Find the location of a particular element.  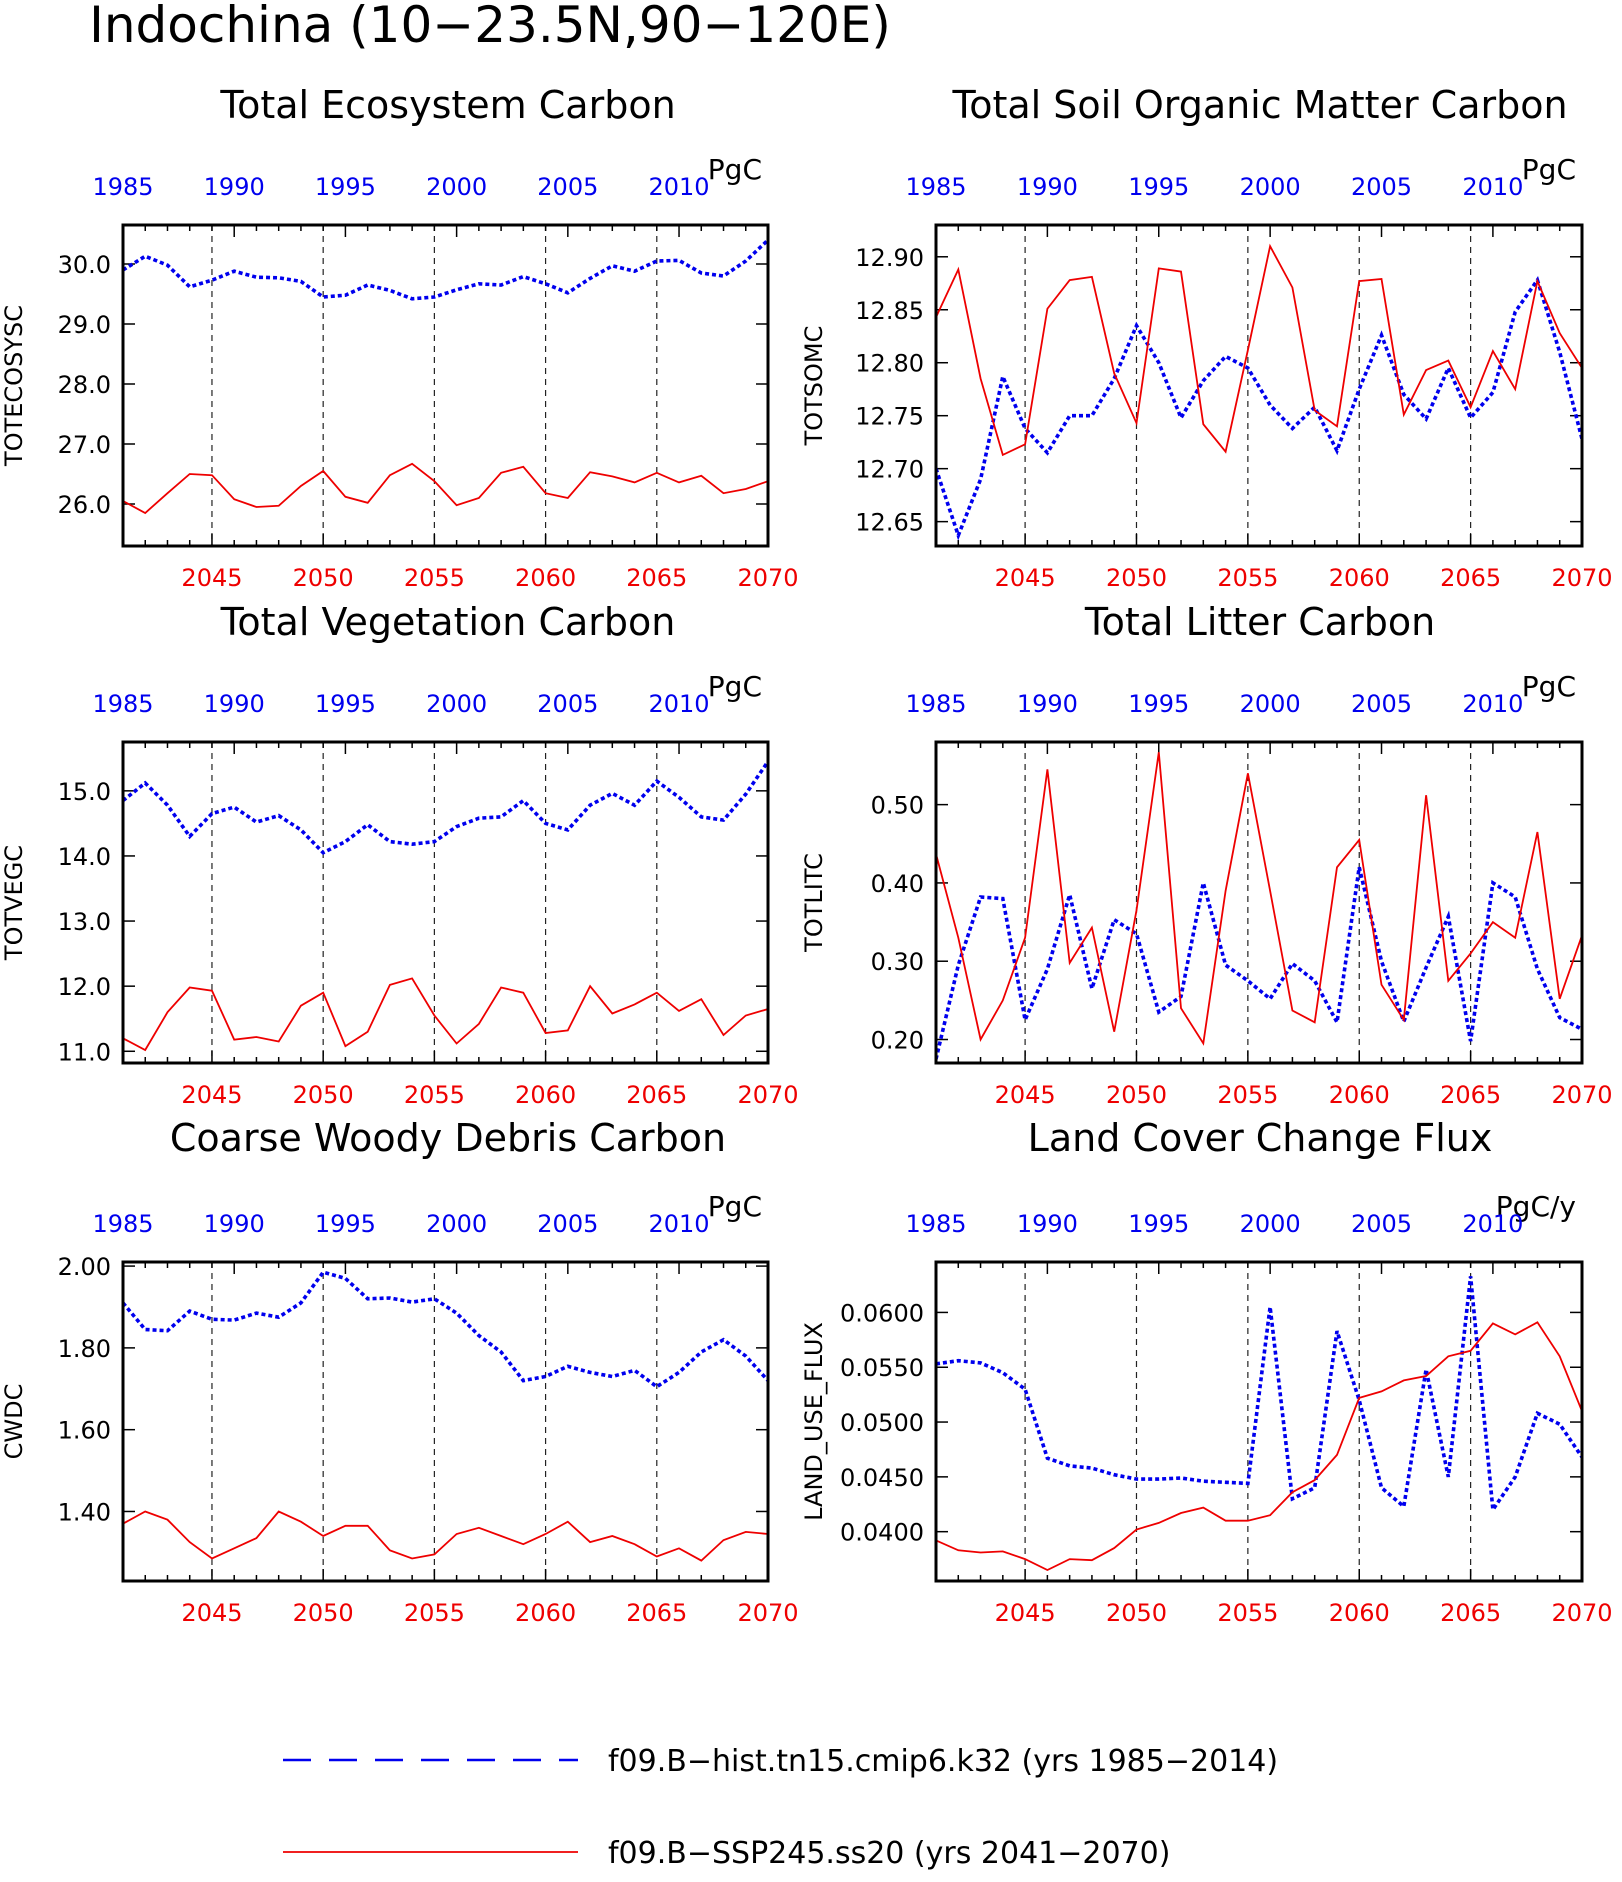

y-tick-label: 12.90 is located at coordinates (889, 258).